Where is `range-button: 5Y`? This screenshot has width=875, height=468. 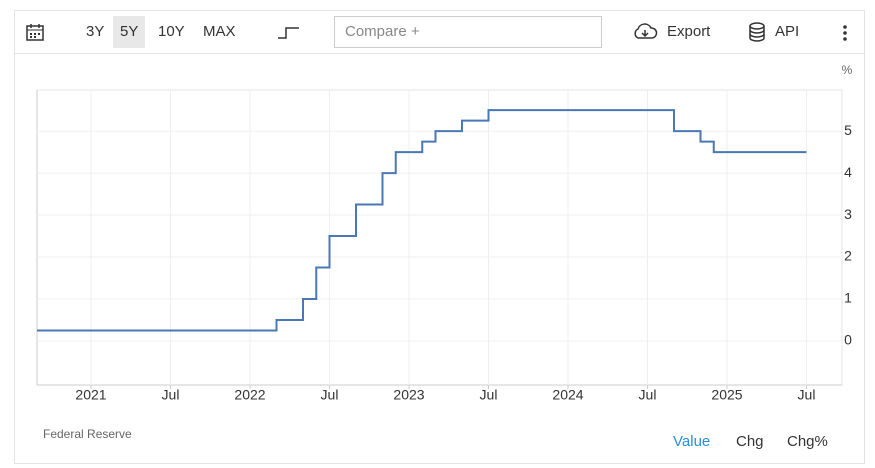 range-button: 5Y is located at coordinates (129, 32).